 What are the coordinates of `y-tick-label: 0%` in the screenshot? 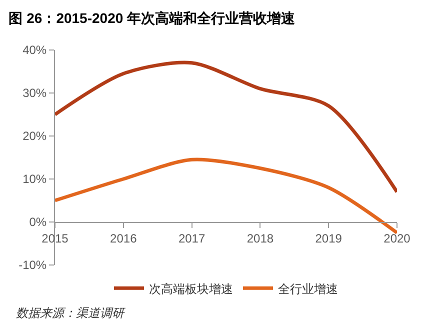 It's located at (38, 222).